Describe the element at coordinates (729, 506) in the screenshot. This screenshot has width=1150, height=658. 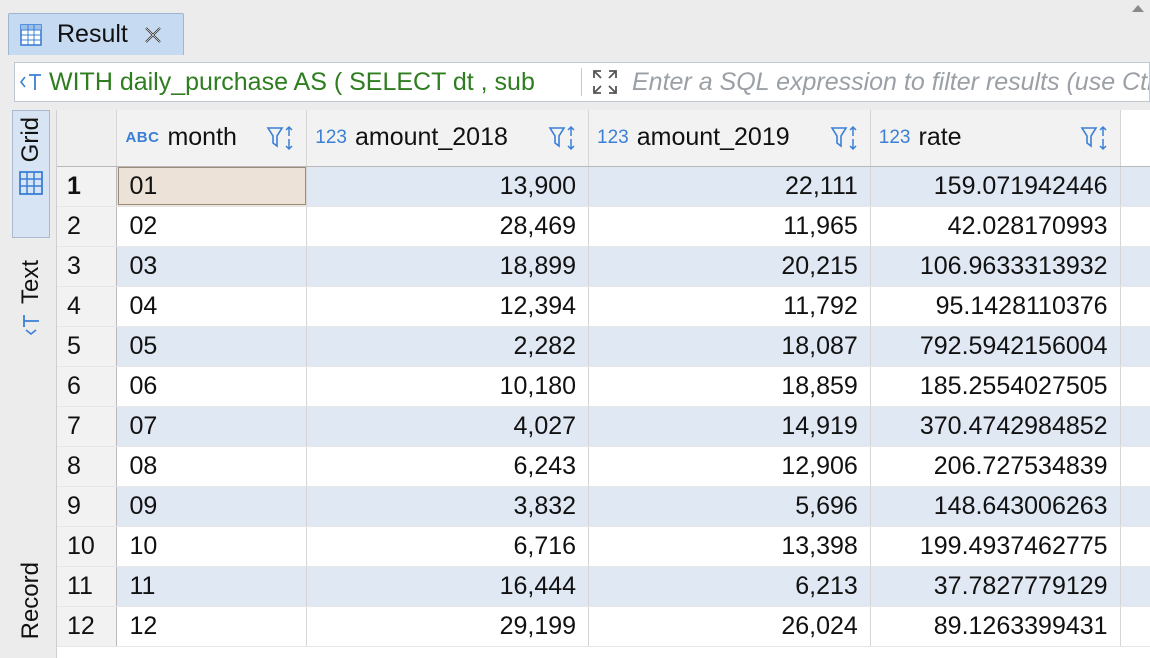
I see `table-cell-amount-2019: 5,696` at that location.